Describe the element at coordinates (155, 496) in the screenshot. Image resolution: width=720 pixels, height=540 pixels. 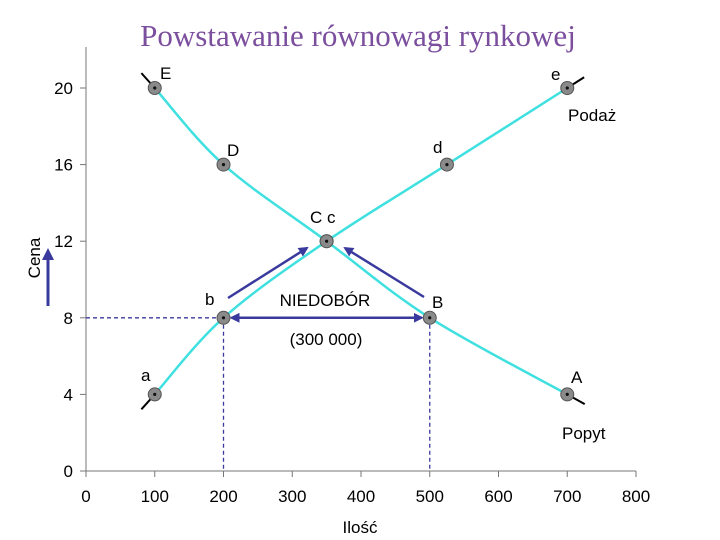
I see `x-tick-label: 100` at that location.